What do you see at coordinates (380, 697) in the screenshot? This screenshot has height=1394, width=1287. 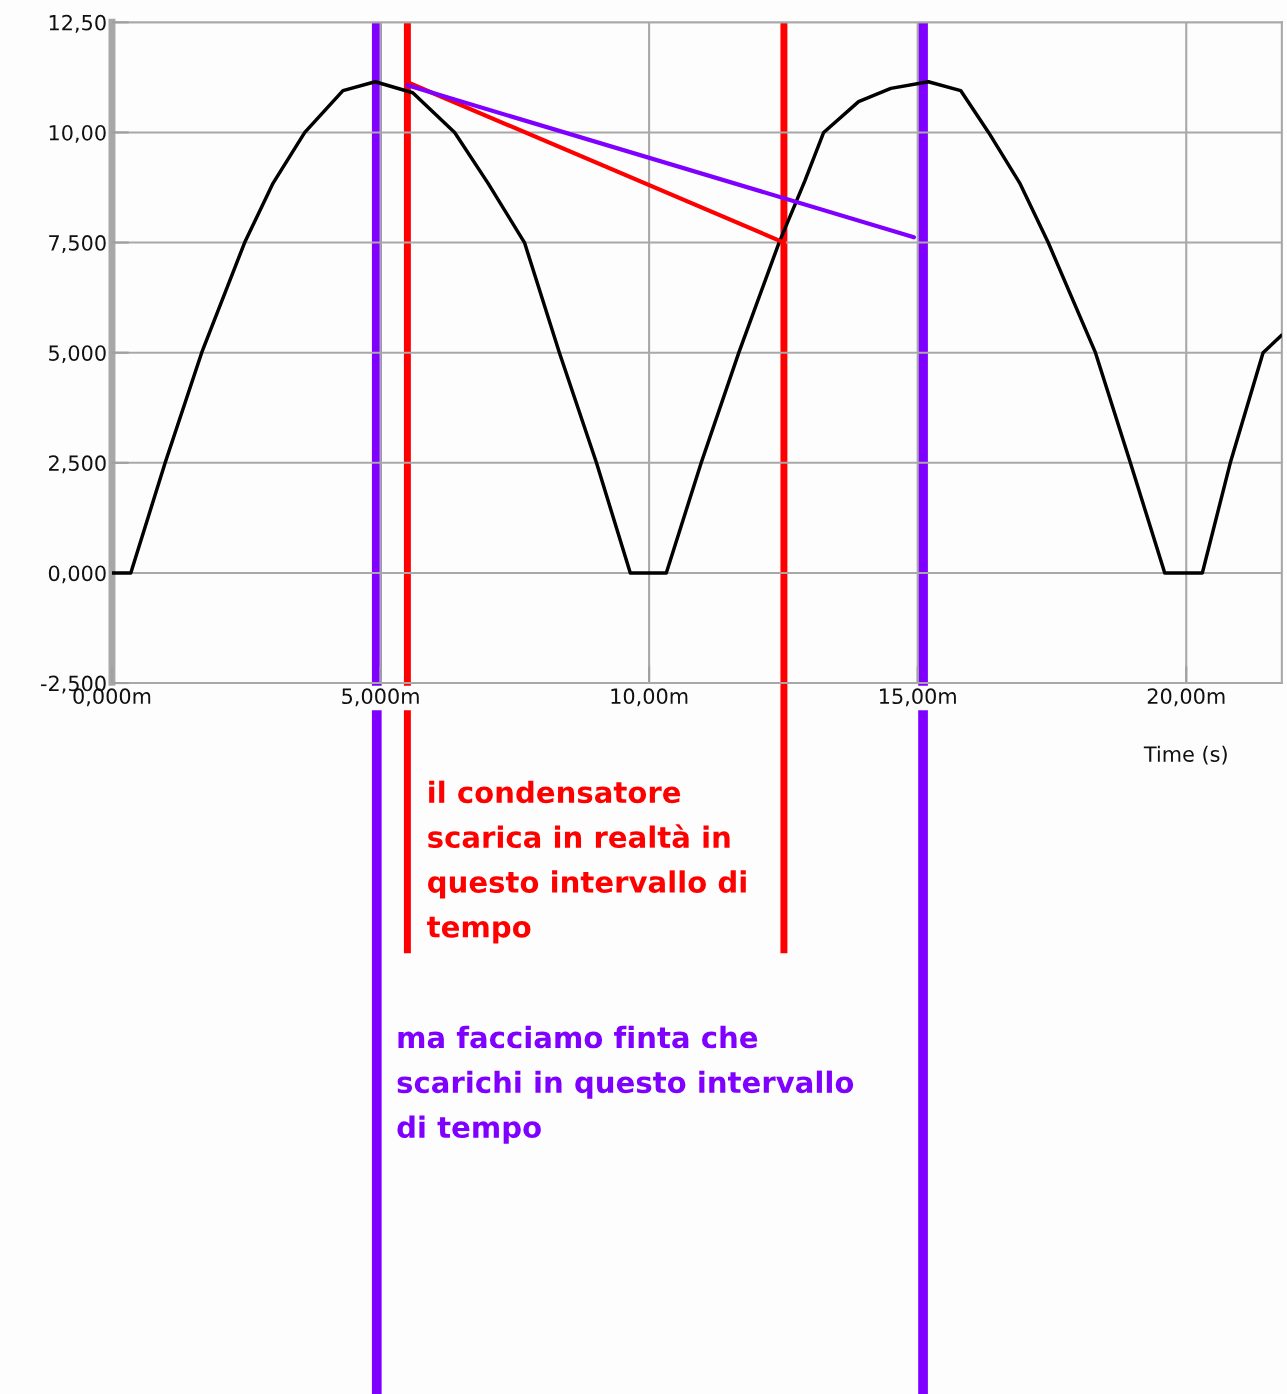 I see `x-tick-label: 5,000m` at bounding box center [380, 697].